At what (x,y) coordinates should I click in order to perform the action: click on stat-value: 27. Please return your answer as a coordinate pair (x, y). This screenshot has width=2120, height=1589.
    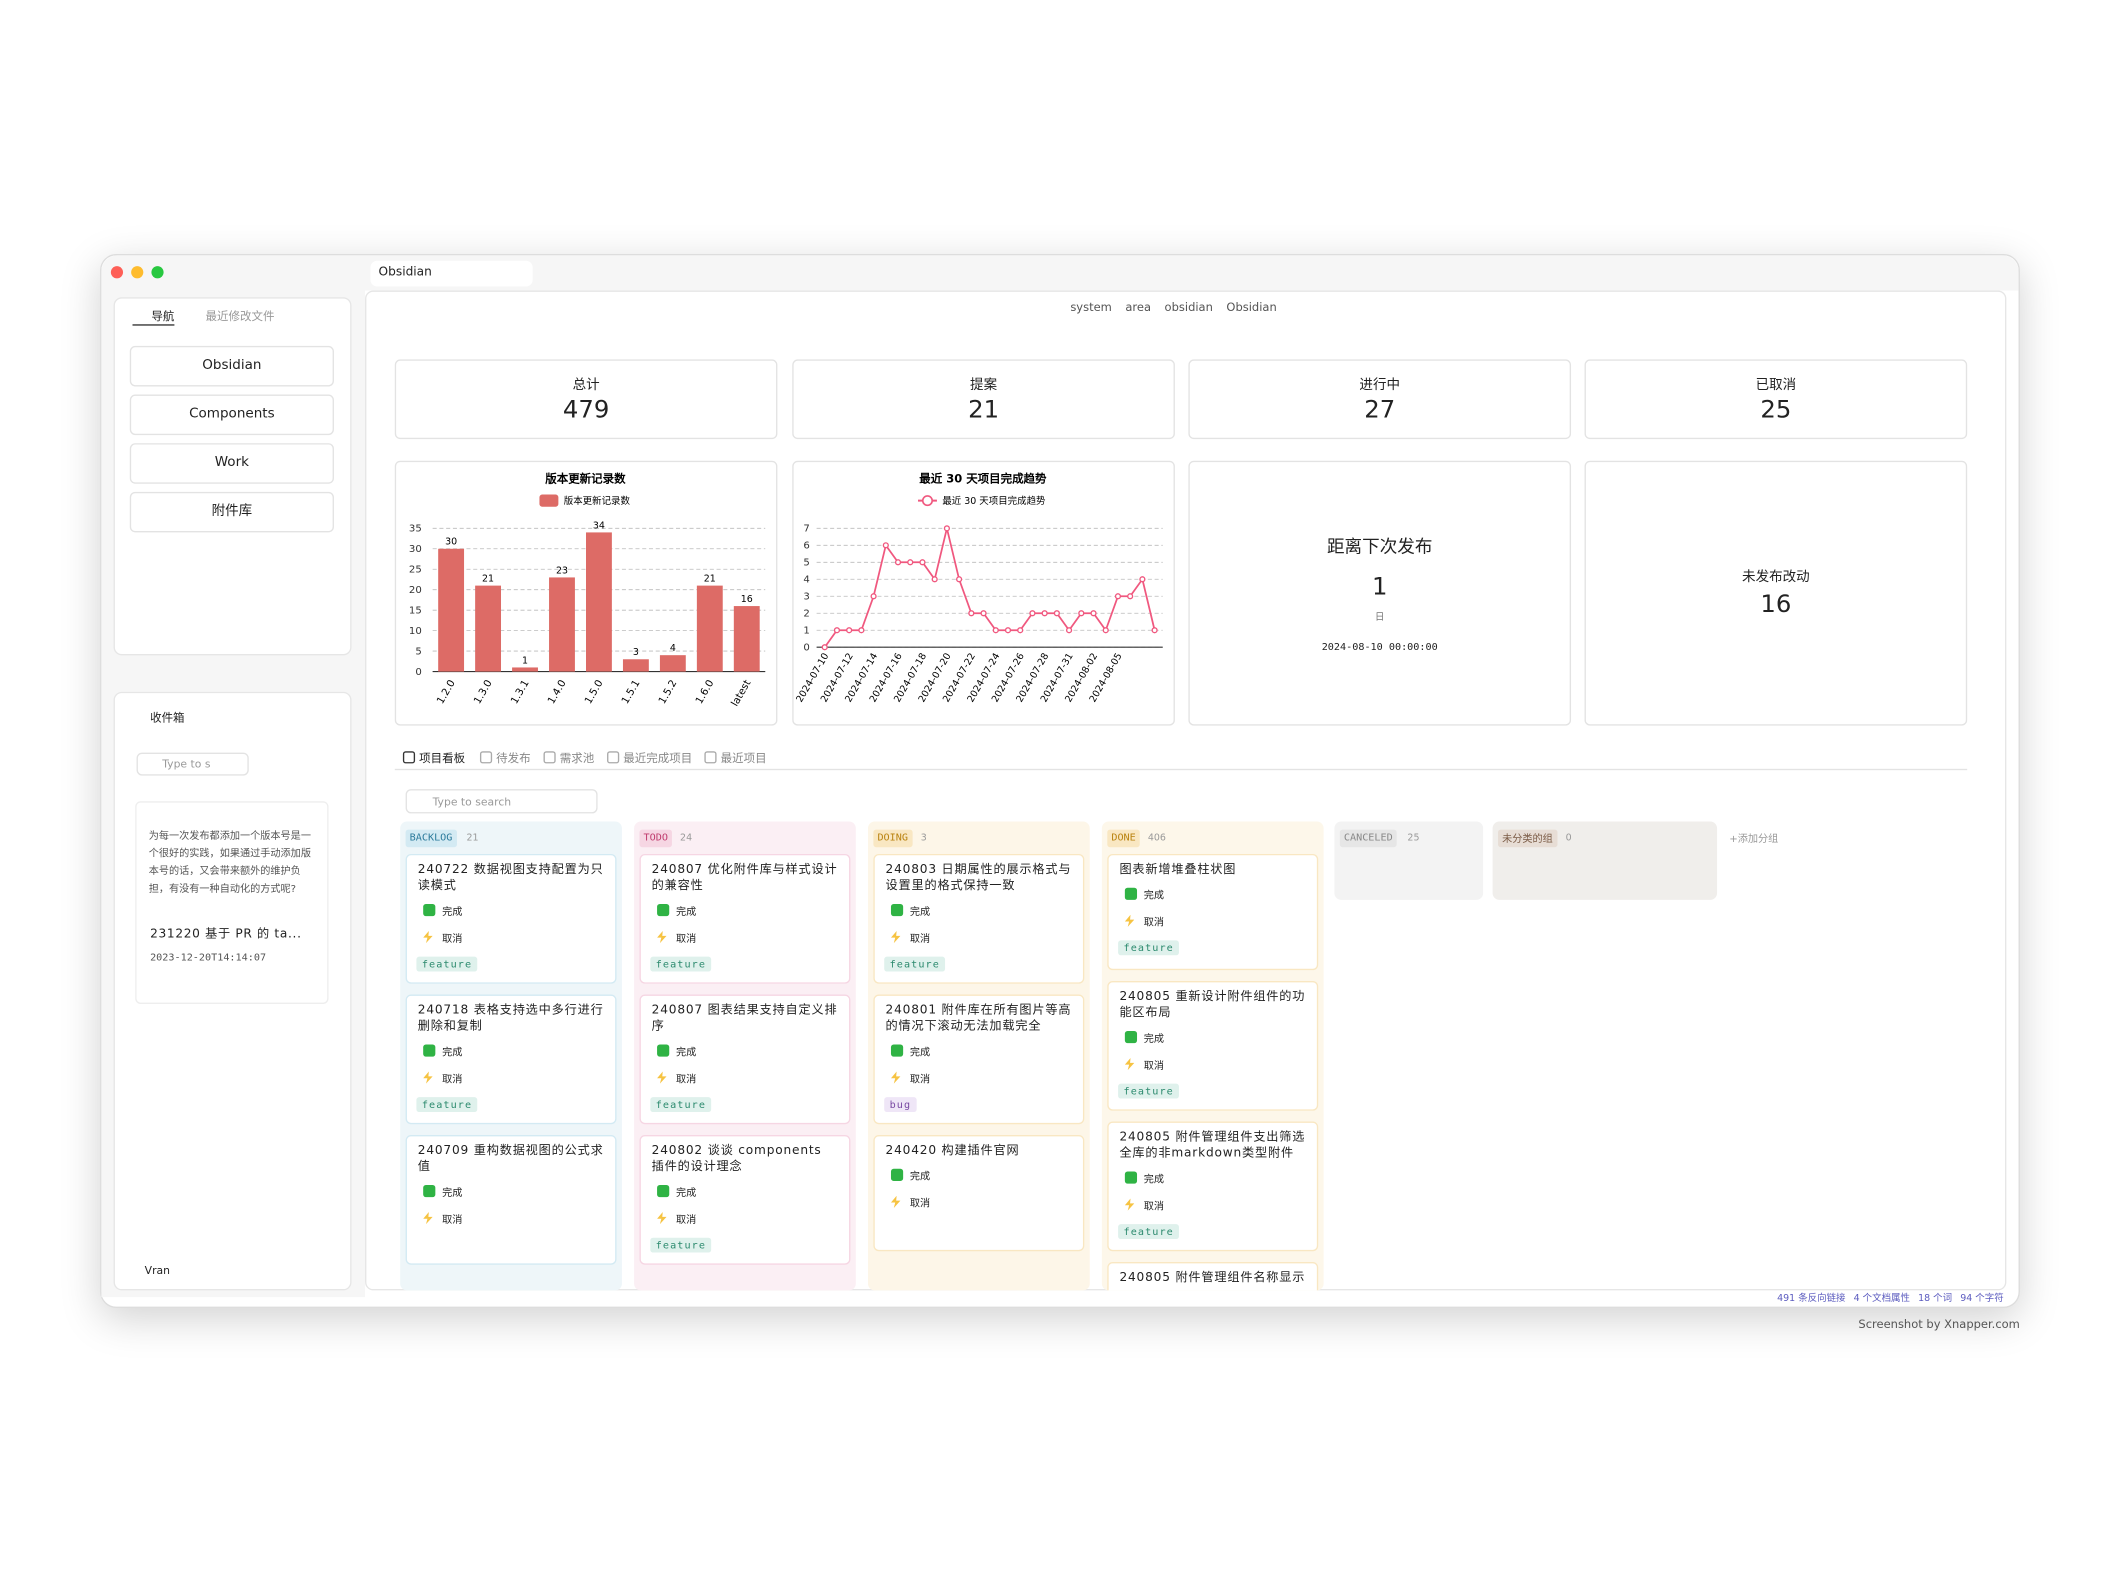
    Looking at the image, I should click on (1380, 410).